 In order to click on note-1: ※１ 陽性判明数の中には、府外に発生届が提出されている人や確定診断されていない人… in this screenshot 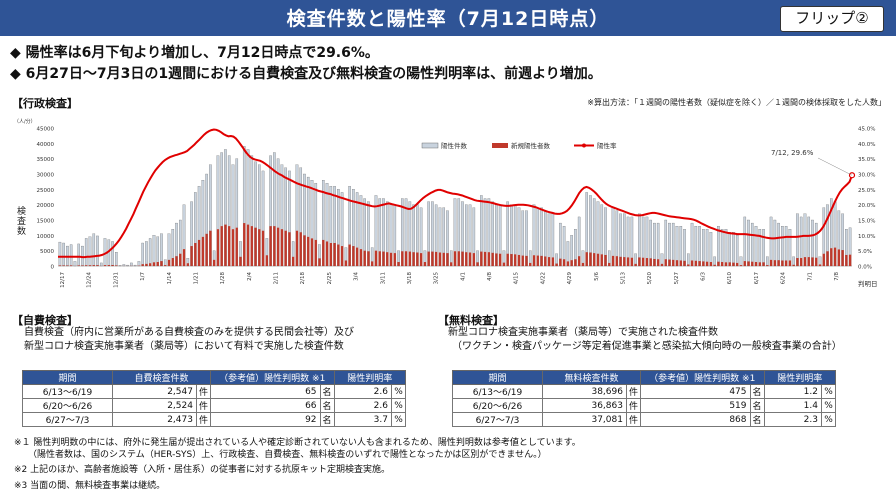, I will do `click(297, 443)`.